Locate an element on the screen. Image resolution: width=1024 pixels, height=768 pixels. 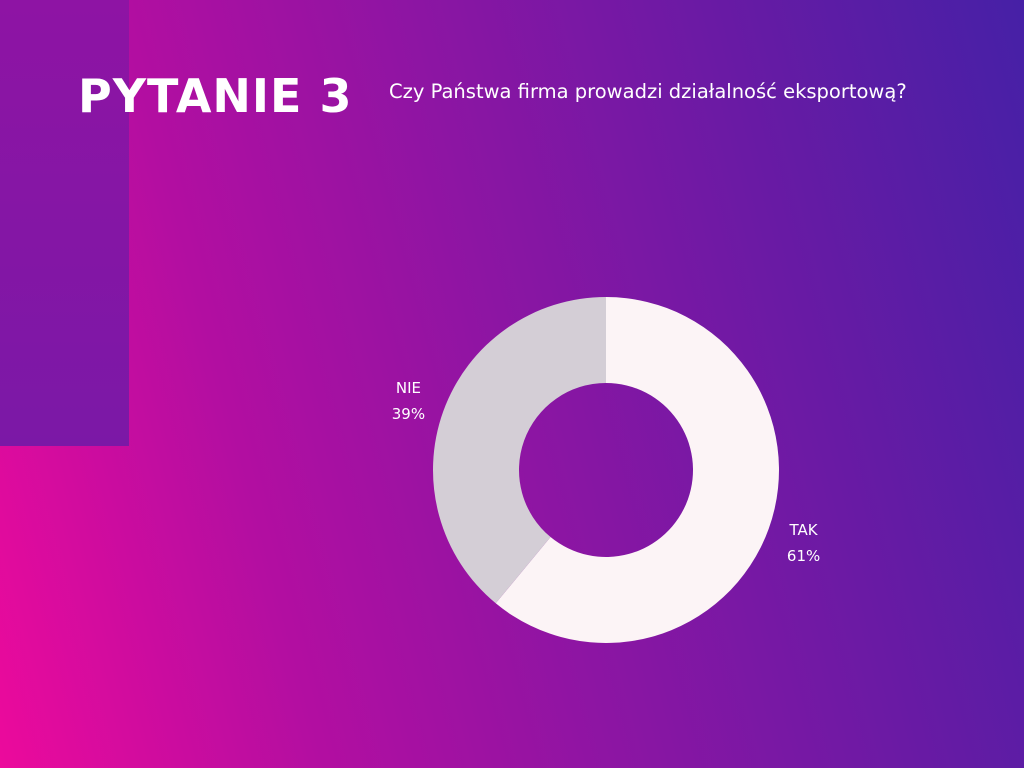
slice-tak is located at coordinates (637, 470).